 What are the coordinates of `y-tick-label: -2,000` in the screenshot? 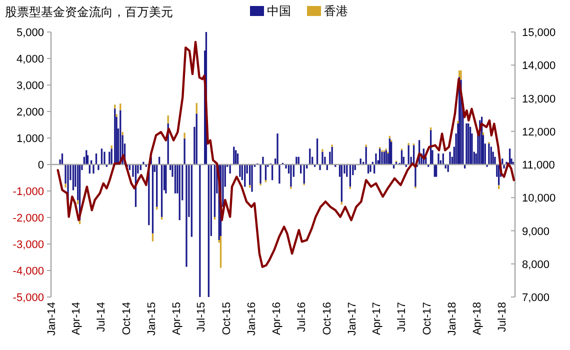 It's located at (28, 218).